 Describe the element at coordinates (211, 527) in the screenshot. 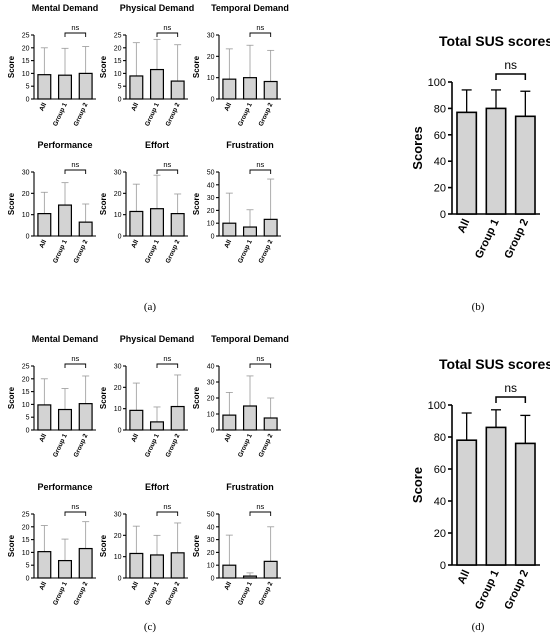

I see `y-tick-label: 40` at that location.